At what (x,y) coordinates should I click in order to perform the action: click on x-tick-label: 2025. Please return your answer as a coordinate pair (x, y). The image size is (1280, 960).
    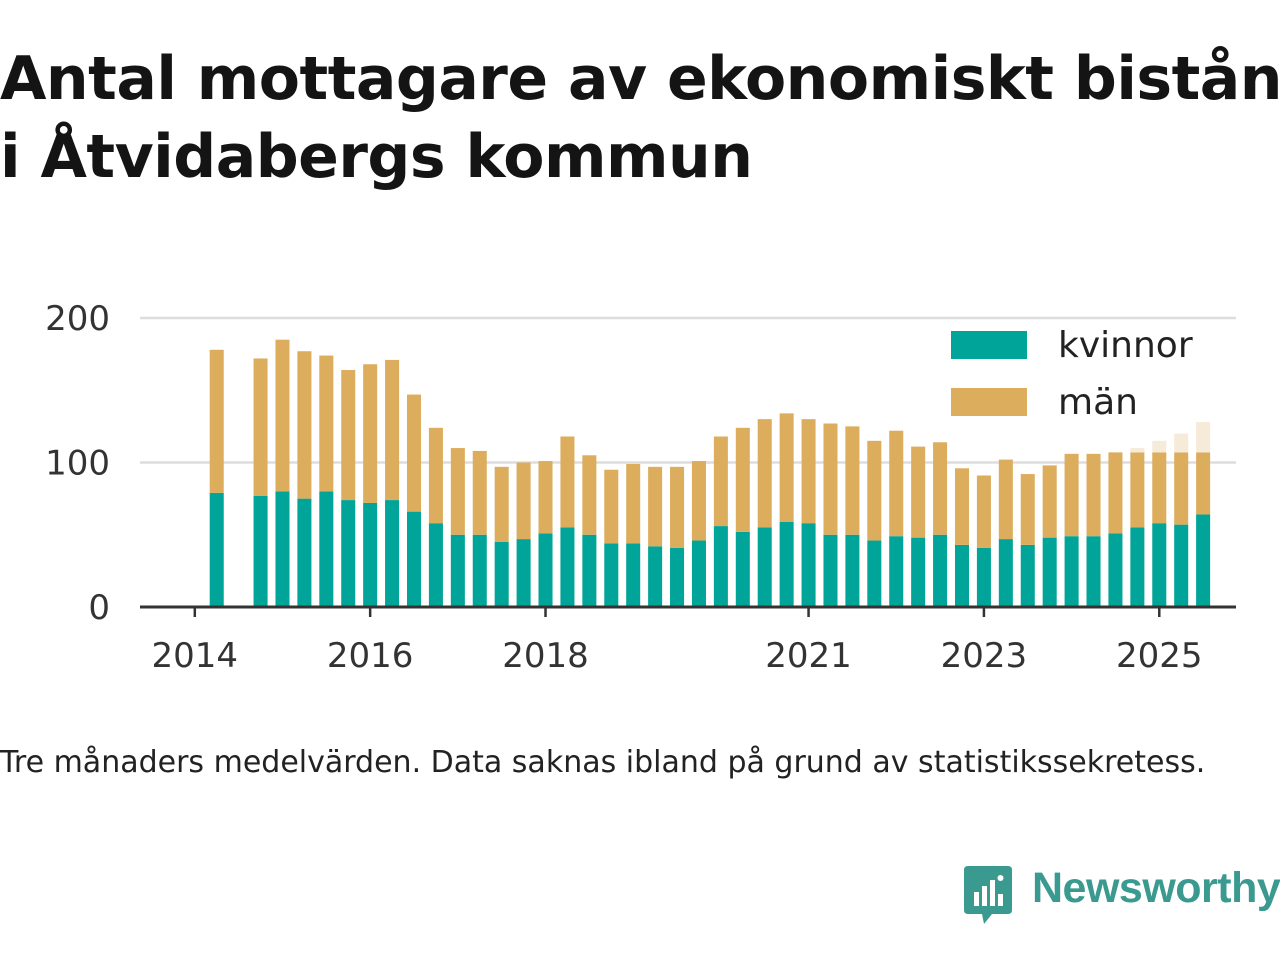
    Looking at the image, I should click on (1159, 656).